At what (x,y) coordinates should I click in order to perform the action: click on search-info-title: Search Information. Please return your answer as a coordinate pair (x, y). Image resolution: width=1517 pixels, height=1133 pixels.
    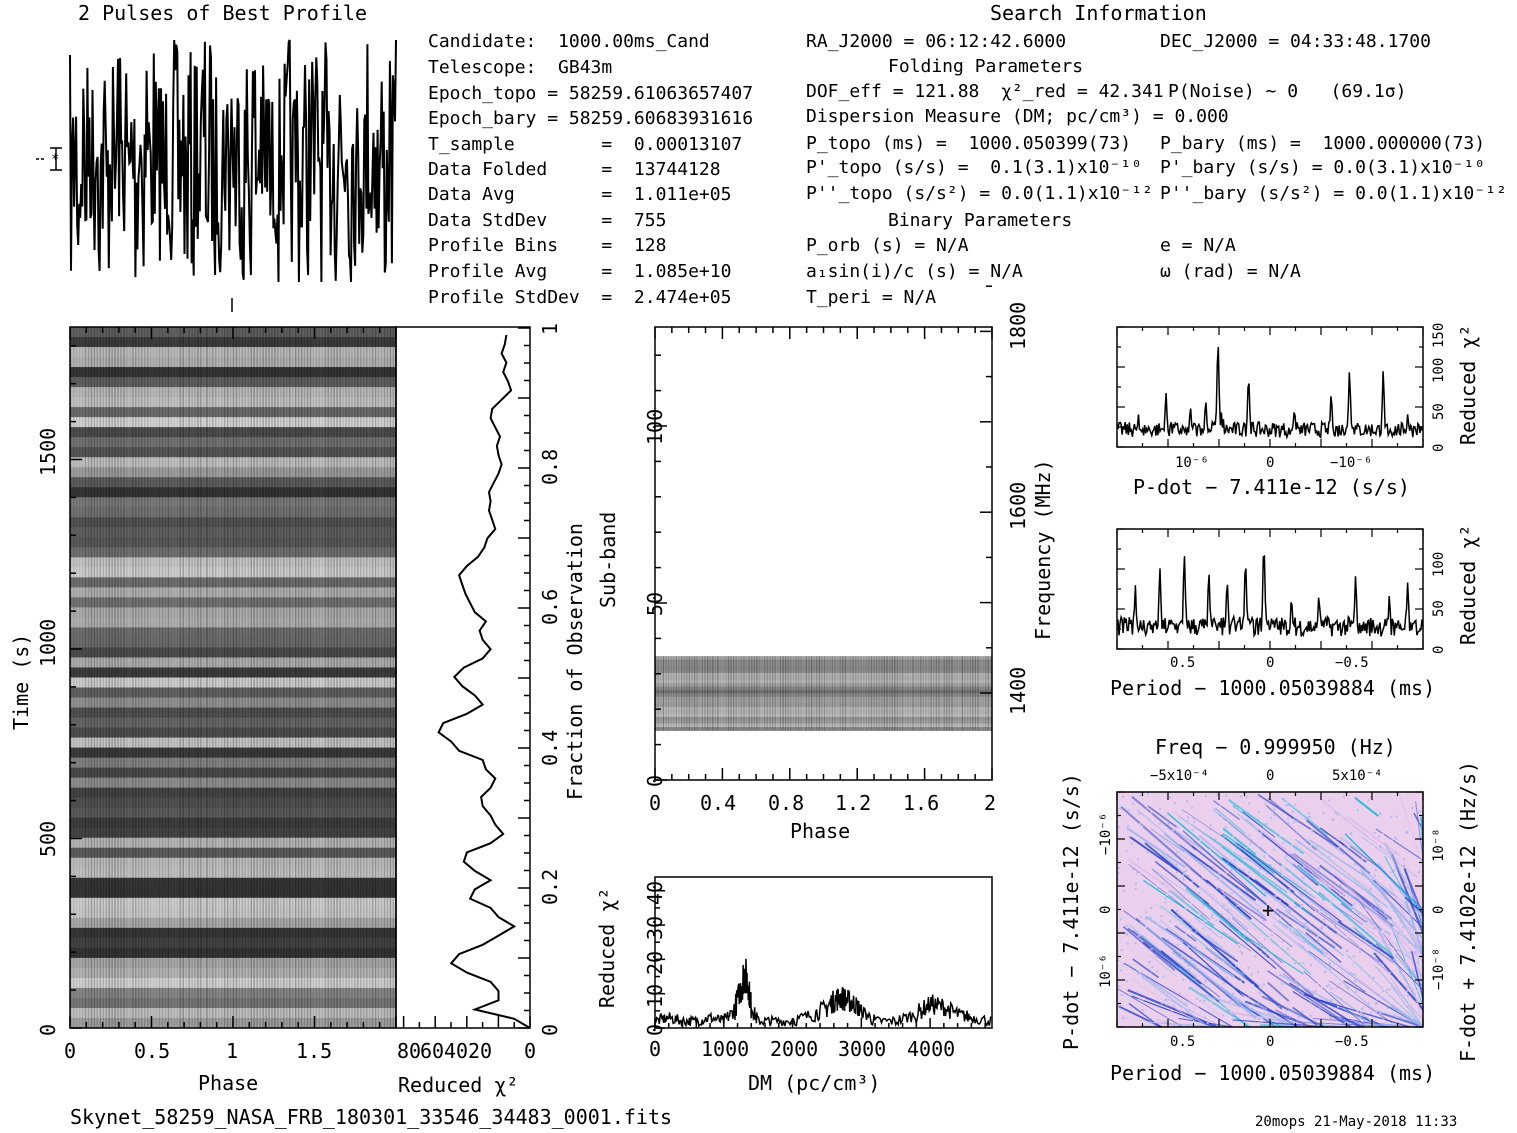
    Looking at the image, I should click on (1098, 13).